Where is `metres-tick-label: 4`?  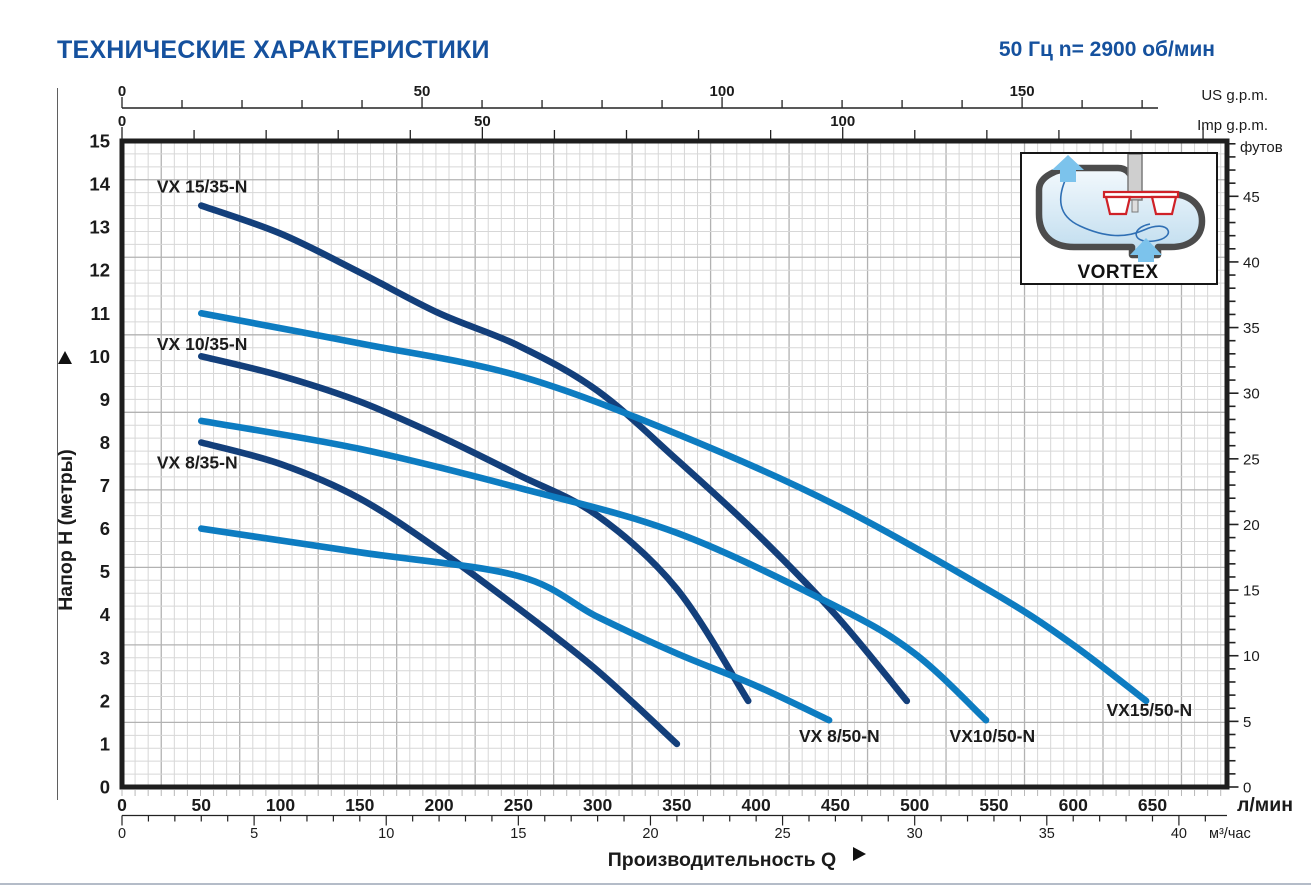 metres-tick-label: 4 is located at coordinates (105, 614).